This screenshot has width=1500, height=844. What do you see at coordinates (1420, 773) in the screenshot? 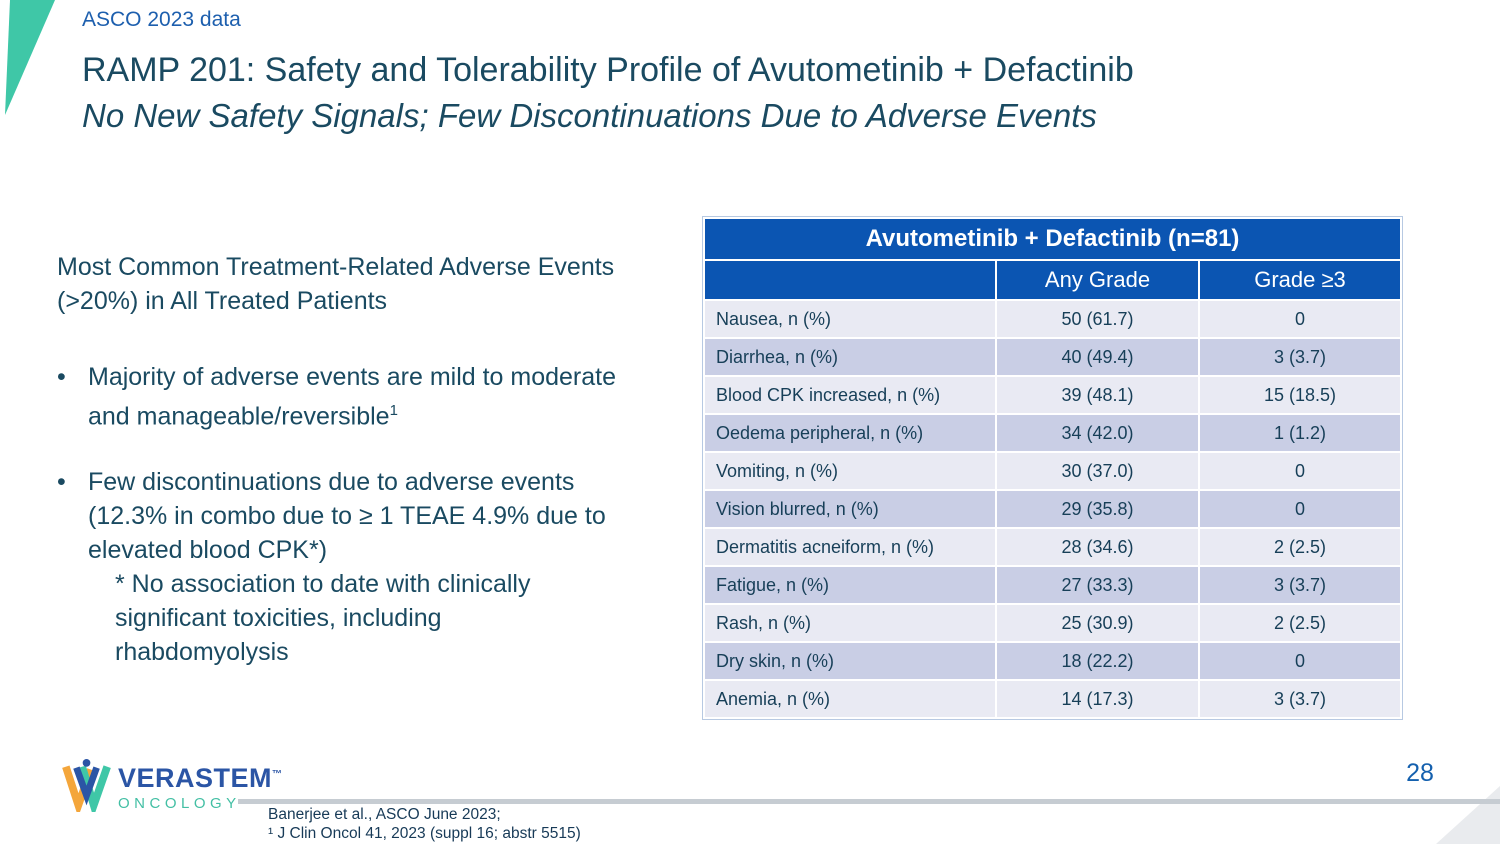
I see `page-number: 28` at bounding box center [1420, 773].